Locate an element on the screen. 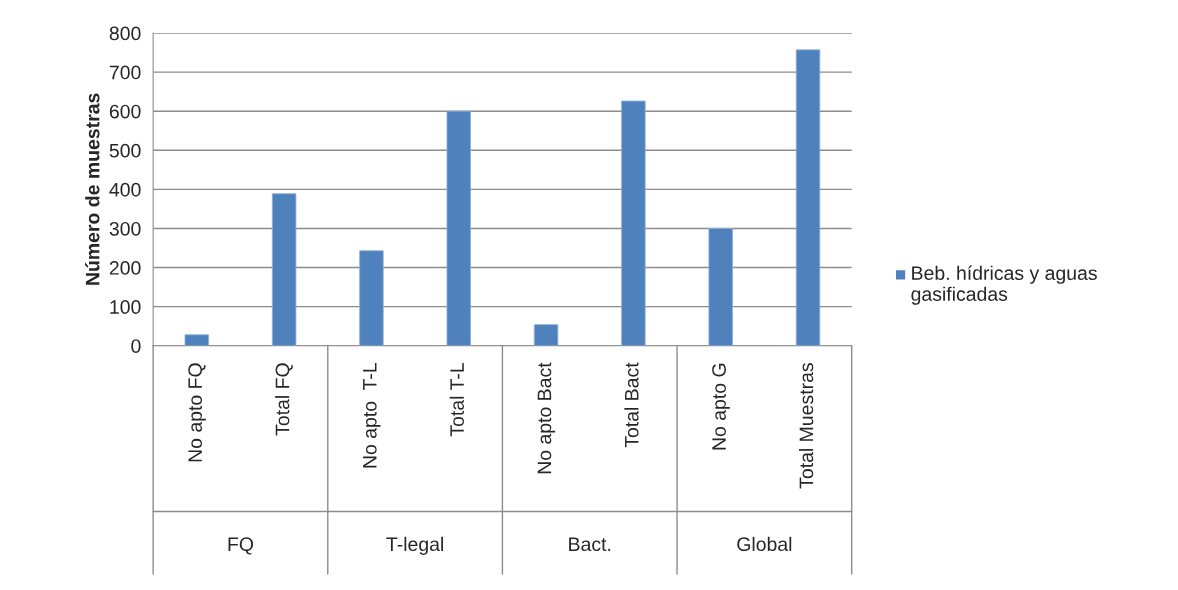  x-tick-label: Total T-L is located at coordinates (456, 400).